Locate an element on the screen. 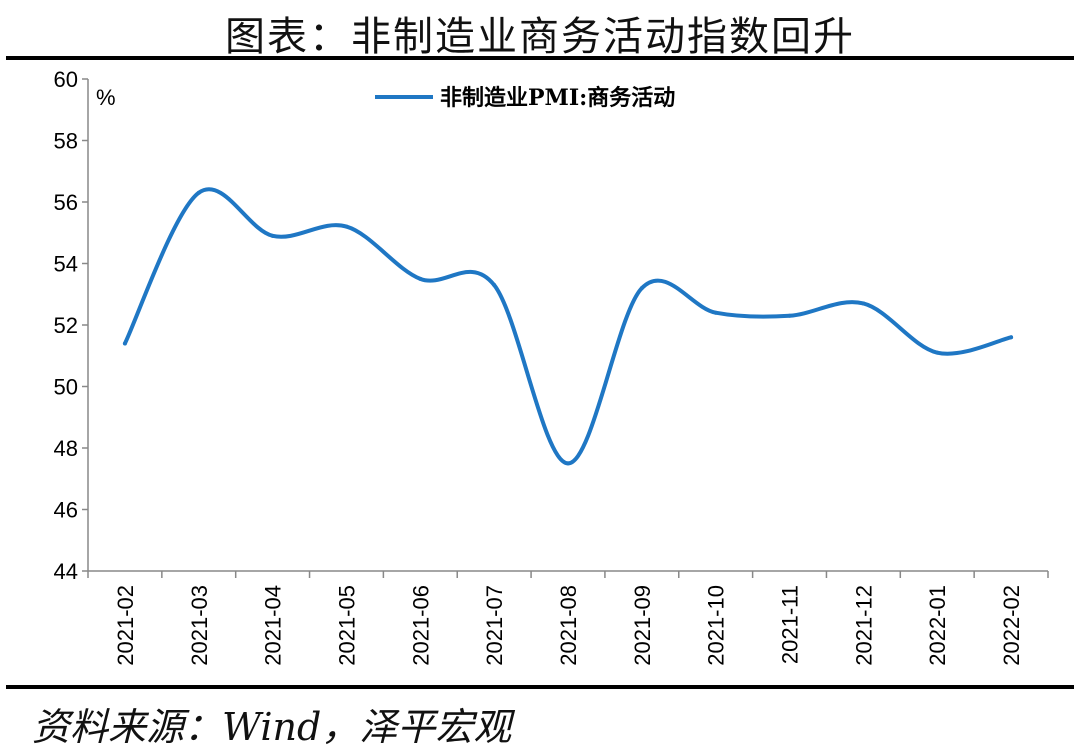 This screenshot has width=1080, height=751. x-tick-label: 2021-04 is located at coordinates (273, 625).